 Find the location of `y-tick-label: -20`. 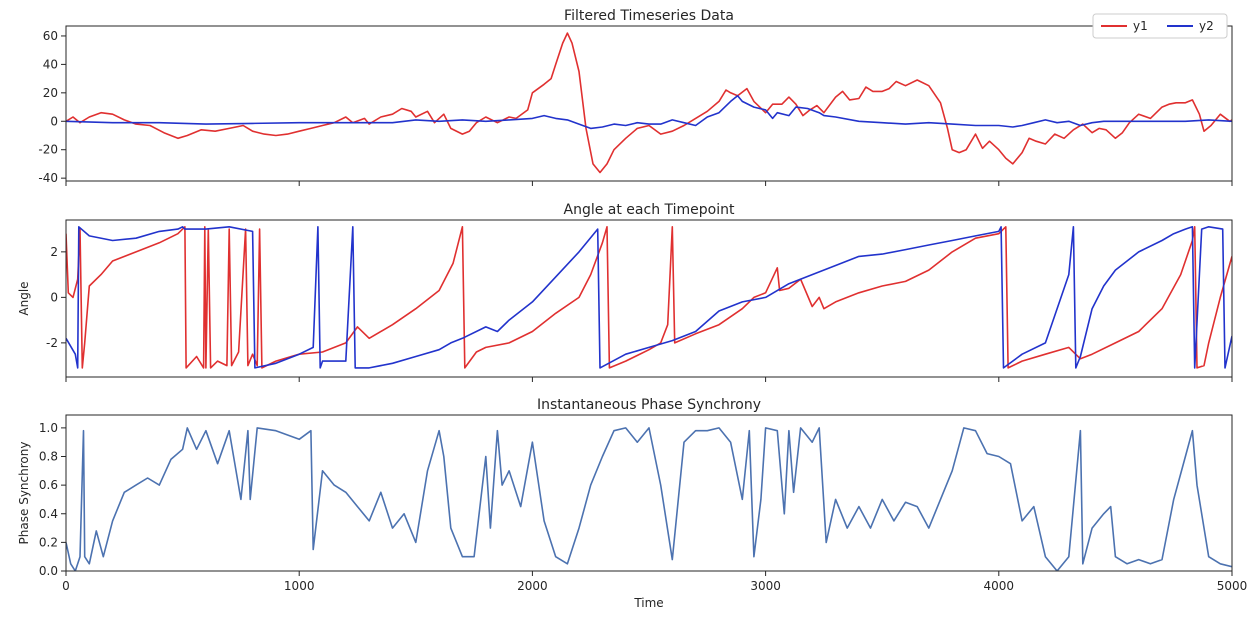

y-tick-label: -20 is located at coordinates (48, 150).